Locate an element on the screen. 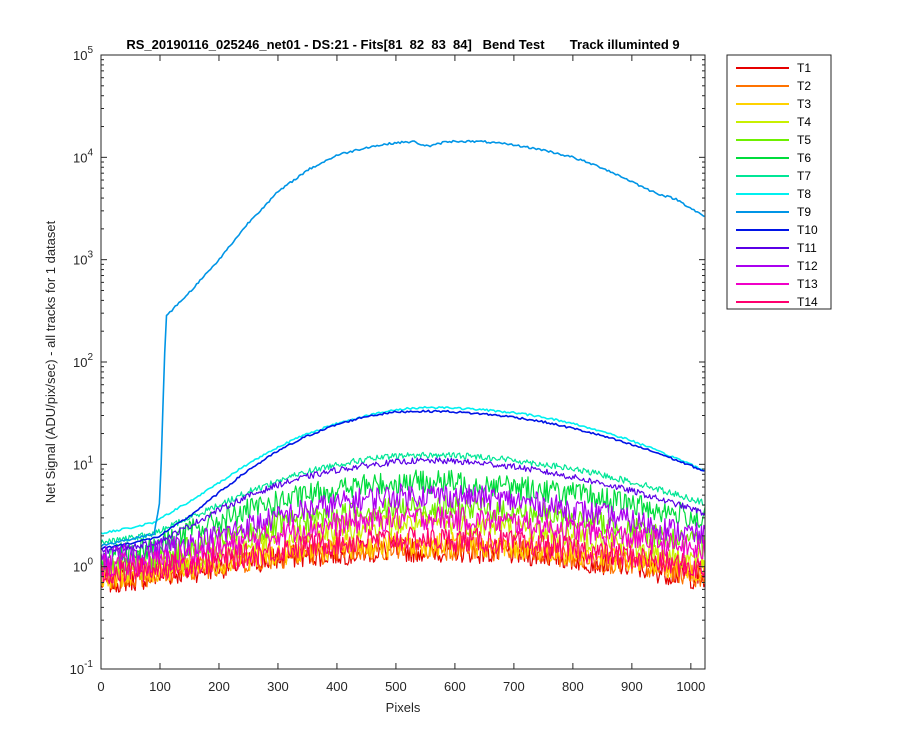  y-tick-label: 10² is located at coordinates (83, 361).